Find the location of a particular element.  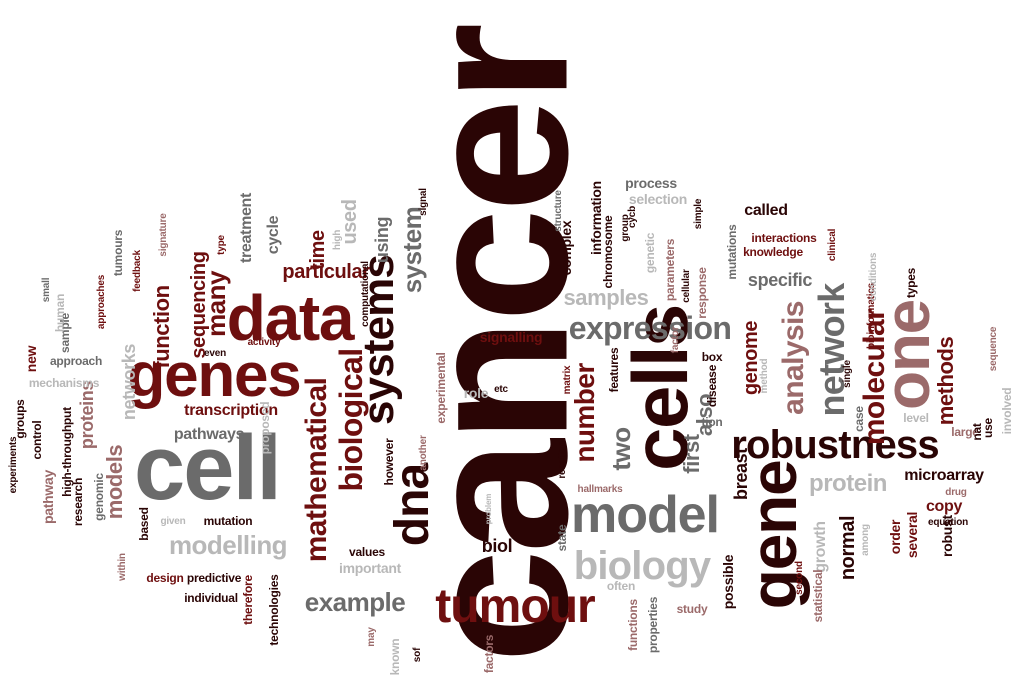

word-method: method is located at coordinates (764, 376).